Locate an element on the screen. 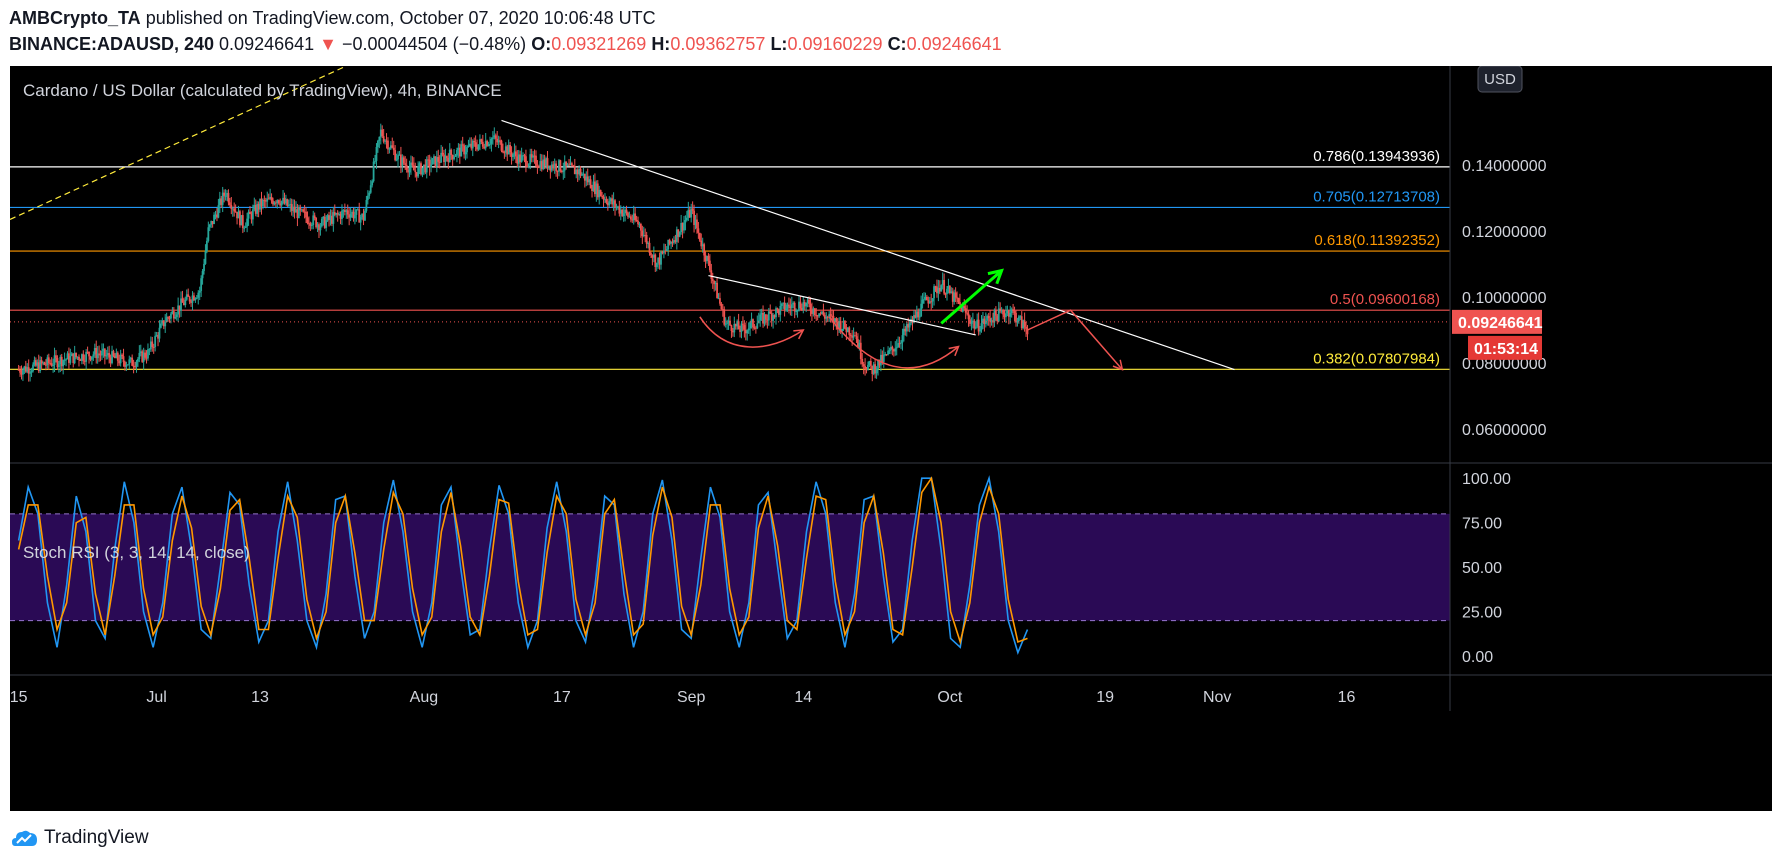 The width and height of the screenshot is (1783, 865). time-axis-tick: 15 is located at coordinates (19, 697).